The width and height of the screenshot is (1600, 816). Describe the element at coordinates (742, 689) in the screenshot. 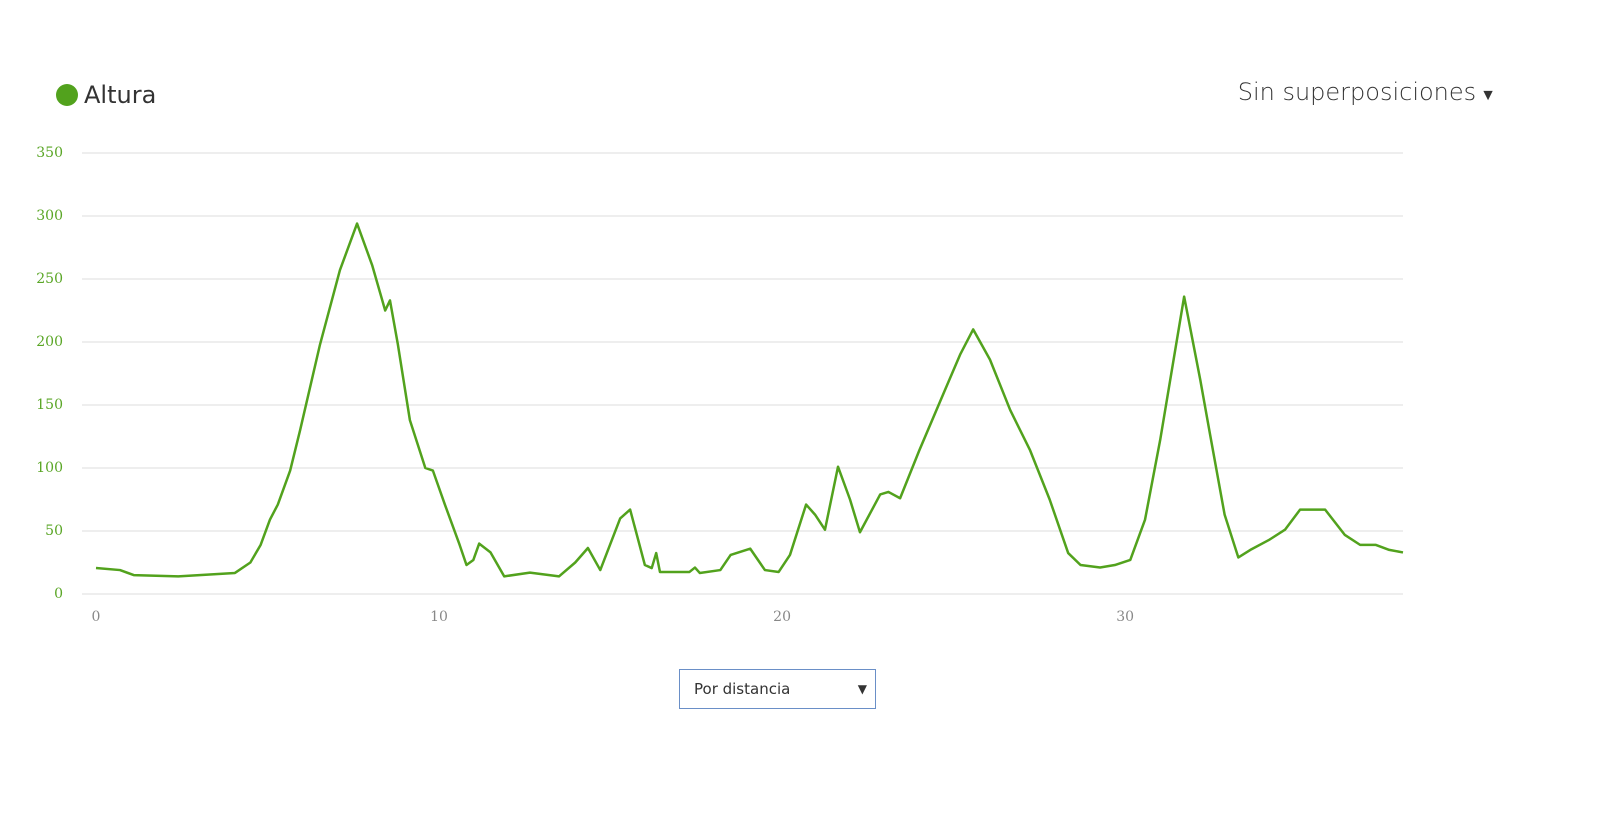

I see `x-mode-label: Por distancia` at that location.